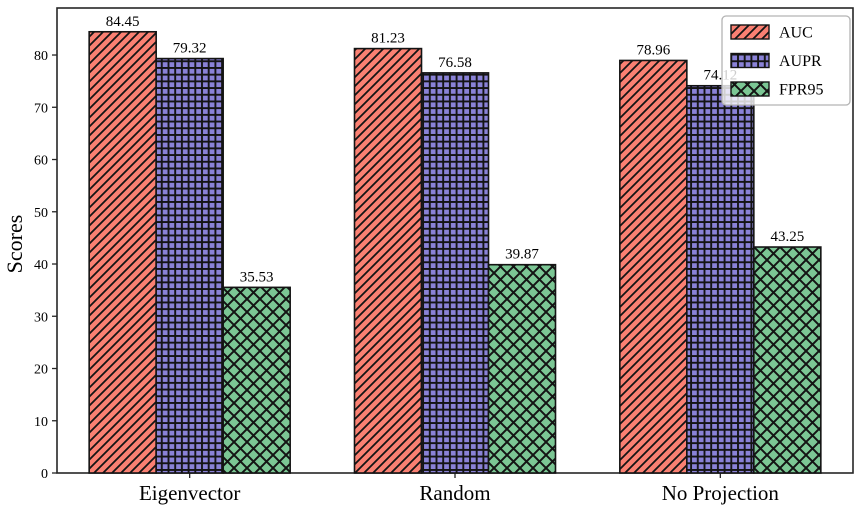 The width and height of the screenshot is (863, 512). What do you see at coordinates (750, 60) in the screenshot?
I see `legend-swatch-grid-hatch` at bounding box center [750, 60].